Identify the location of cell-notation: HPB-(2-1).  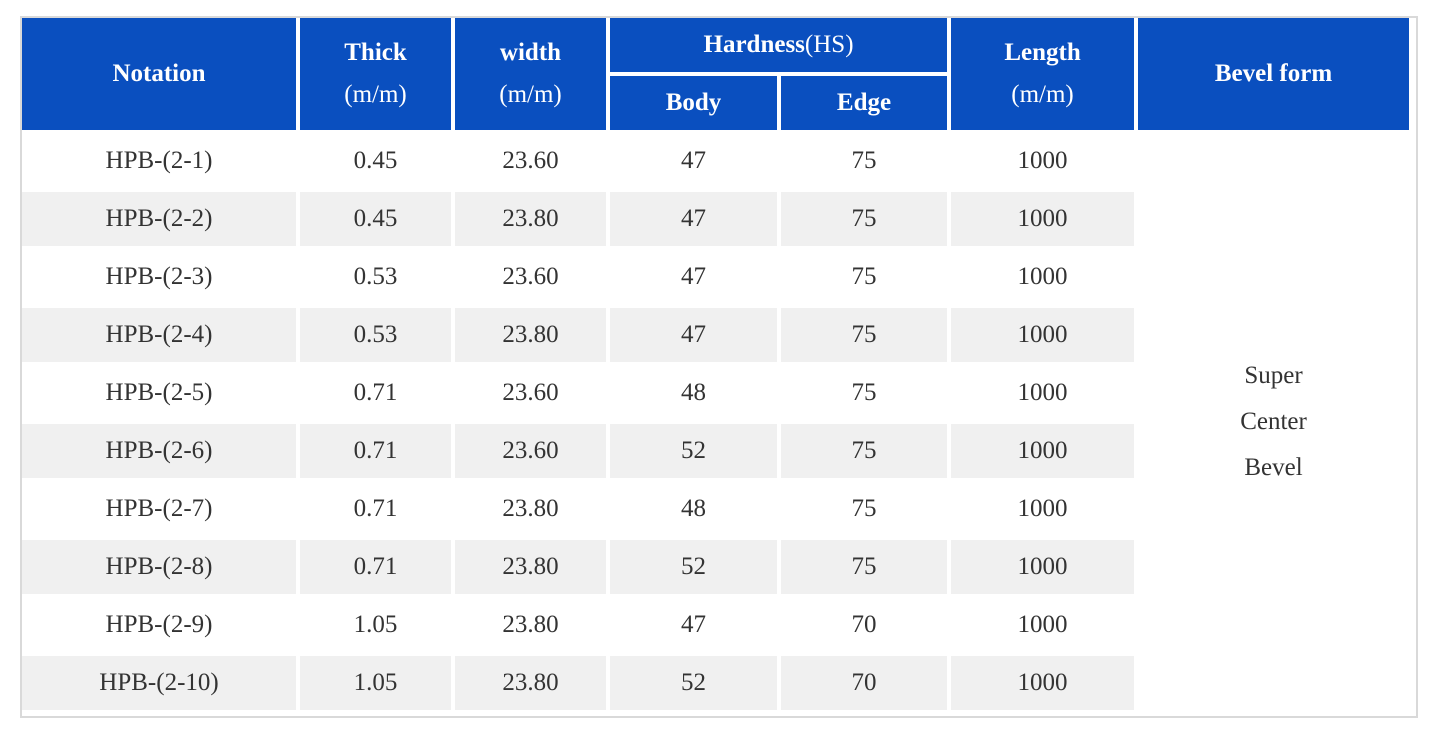
(159, 160).